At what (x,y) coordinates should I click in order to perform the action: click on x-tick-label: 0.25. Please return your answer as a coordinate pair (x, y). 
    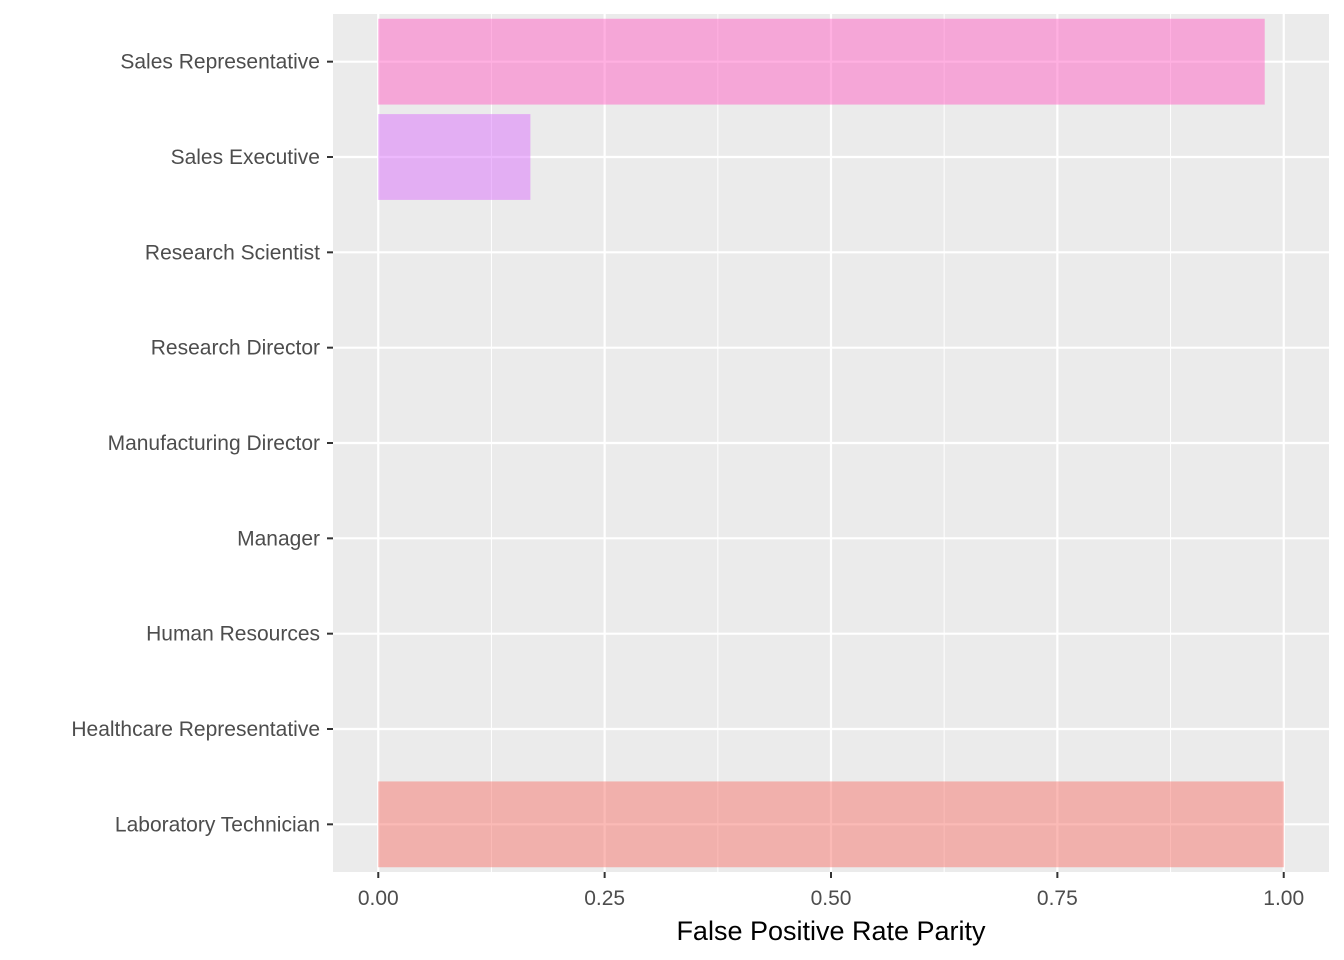
    Looking at the image, I should click on (604, 898).